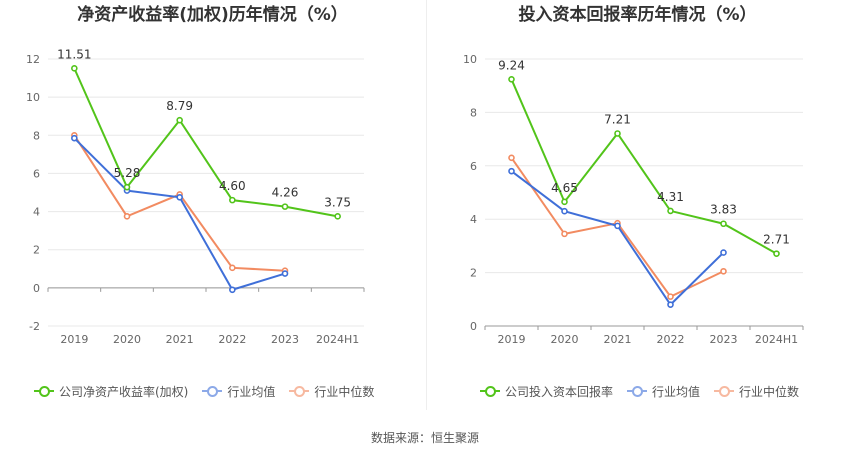 The width and height of the screenshot is (850, 459). Describe the element at coordinates (565, 339) in the screenshot. I see `x-tick-label-roic-1: 2020` at that location.